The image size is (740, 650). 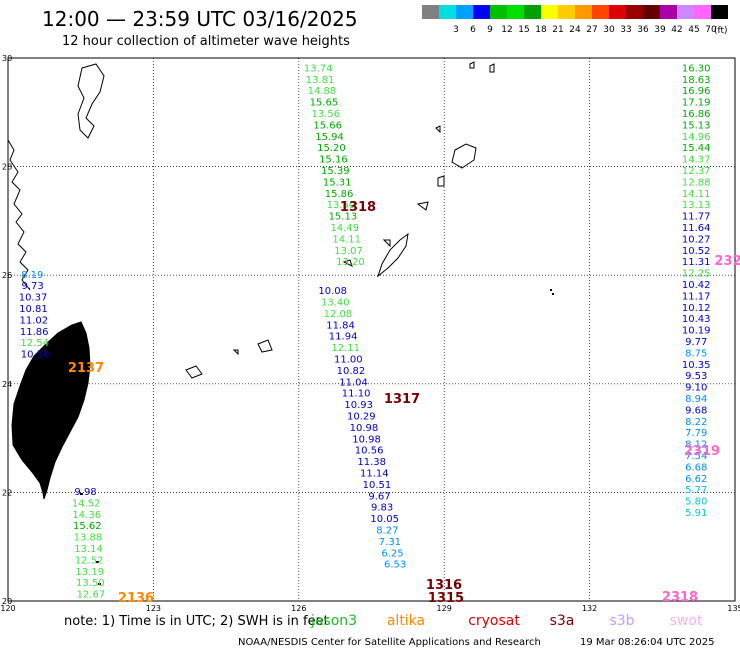 I want to click on footer-timestamp: 19 Mar 08:26:04 UTC 2025, so click(x=647, y=642).